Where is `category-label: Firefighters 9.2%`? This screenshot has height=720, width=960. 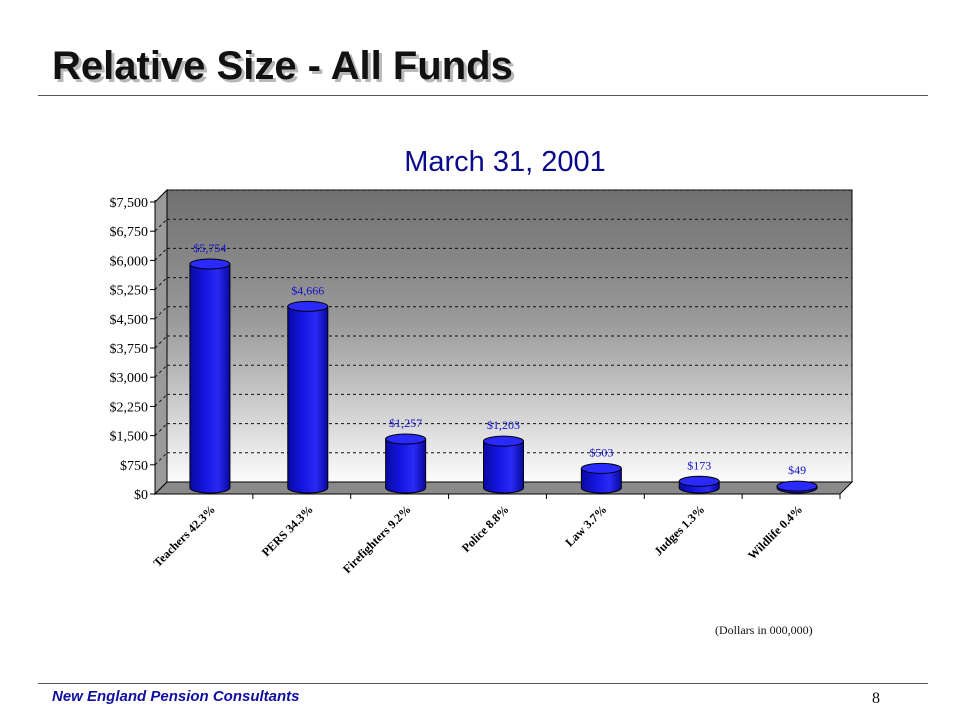
category-label: Firefighters 9.2% is located at coordinates (377, 539).